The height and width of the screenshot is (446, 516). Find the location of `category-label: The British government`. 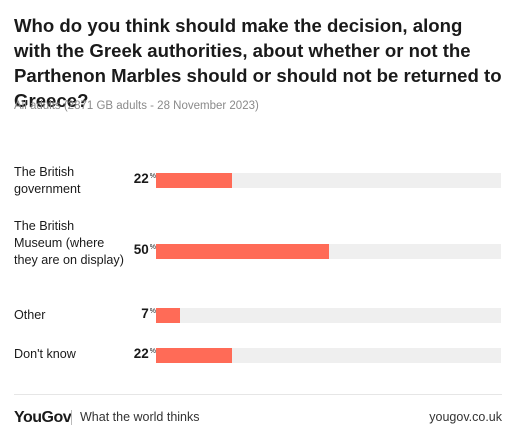

category-label: The British government is located at coordinates (47, 180).